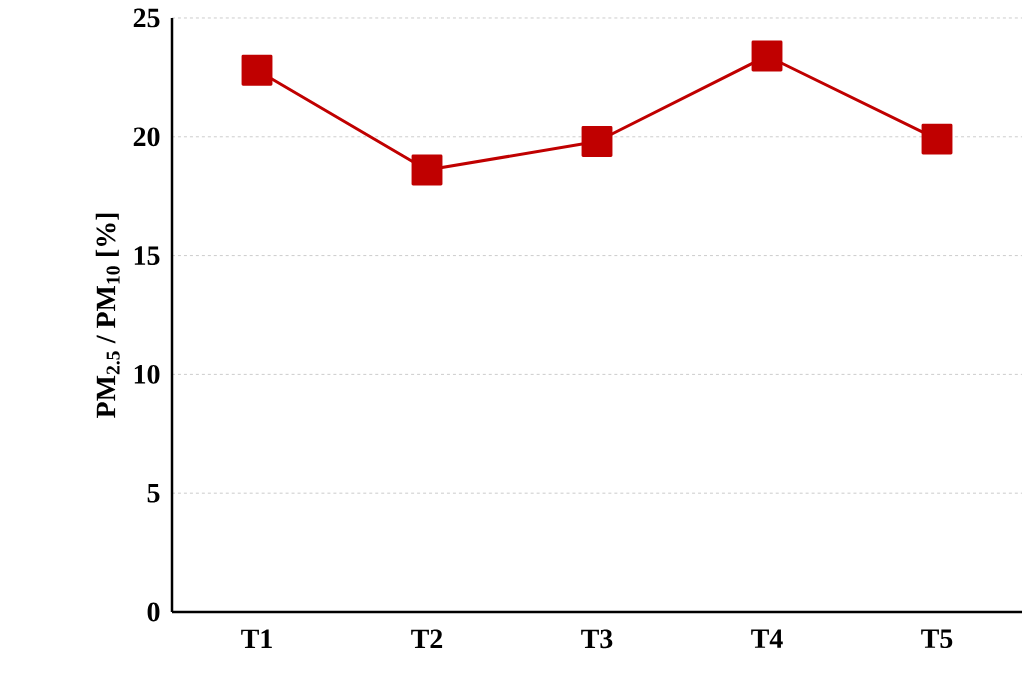 The width and height of the screenshot is (1024, 686). What do you see at coordinates (153, 493) in the screenshot?
I see `y-tick-label: 5` at bounding box center [153, 493].